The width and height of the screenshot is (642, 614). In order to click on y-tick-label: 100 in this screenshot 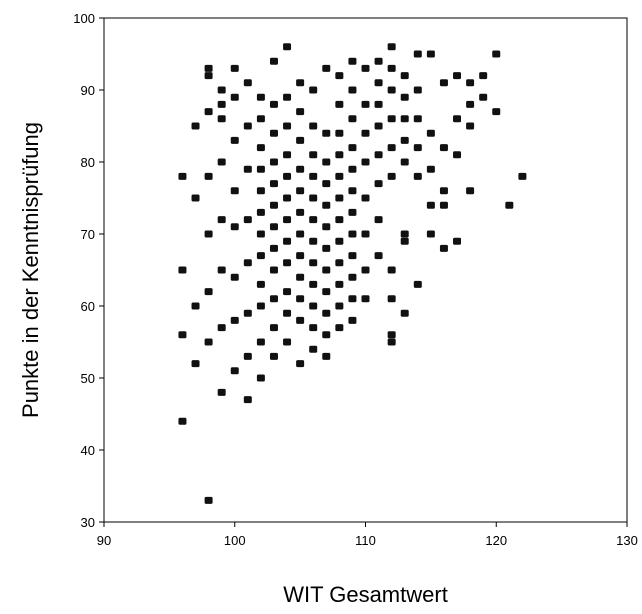, I will do `click(84, 18)`.